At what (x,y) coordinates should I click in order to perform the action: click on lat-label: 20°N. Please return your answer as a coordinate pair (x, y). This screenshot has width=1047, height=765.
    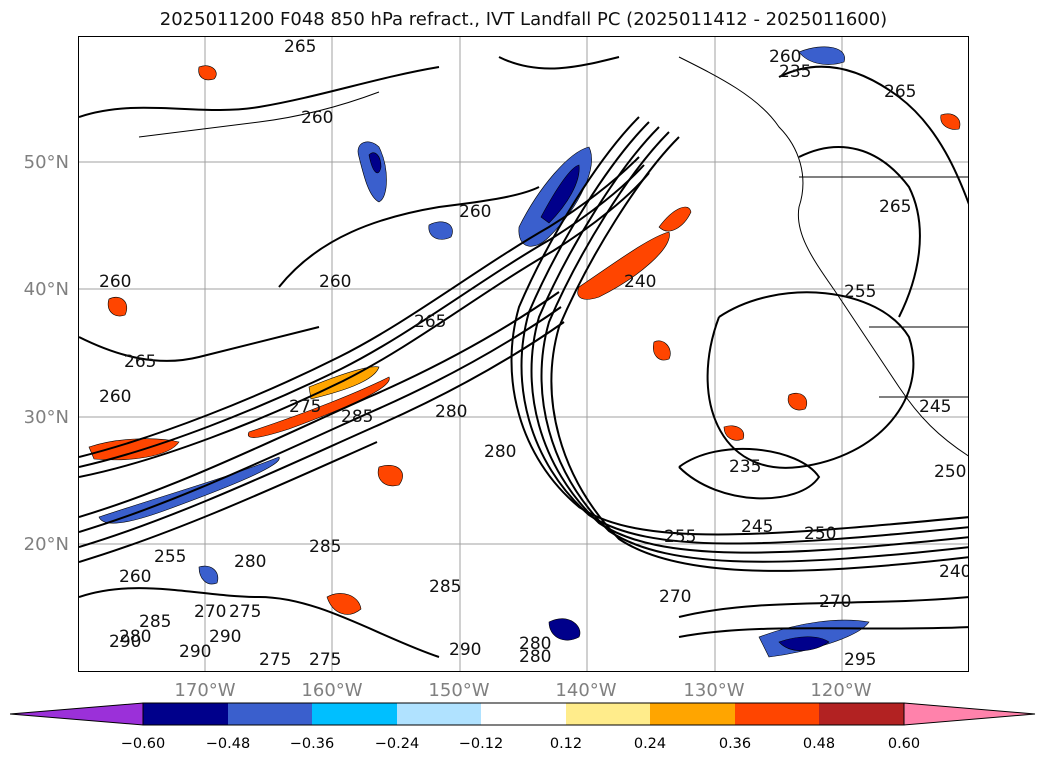
    Looking at the image, I should click on (46, 544).